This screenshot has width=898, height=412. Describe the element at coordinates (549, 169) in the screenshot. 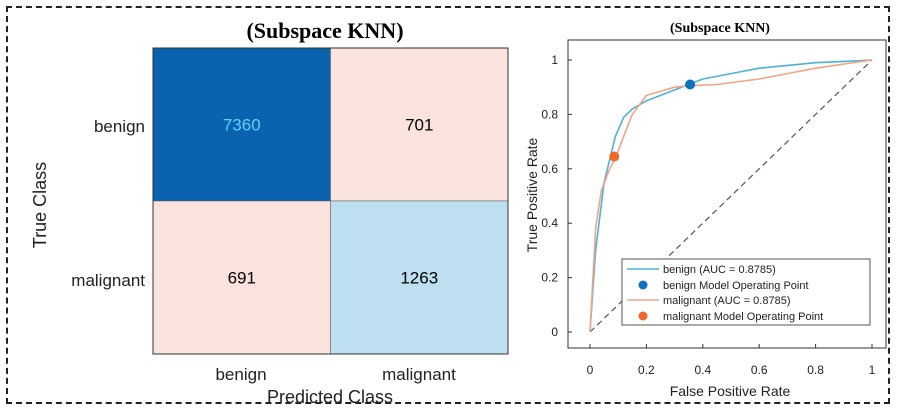

I see `roc-y-tick-label: 0.6` at that location.